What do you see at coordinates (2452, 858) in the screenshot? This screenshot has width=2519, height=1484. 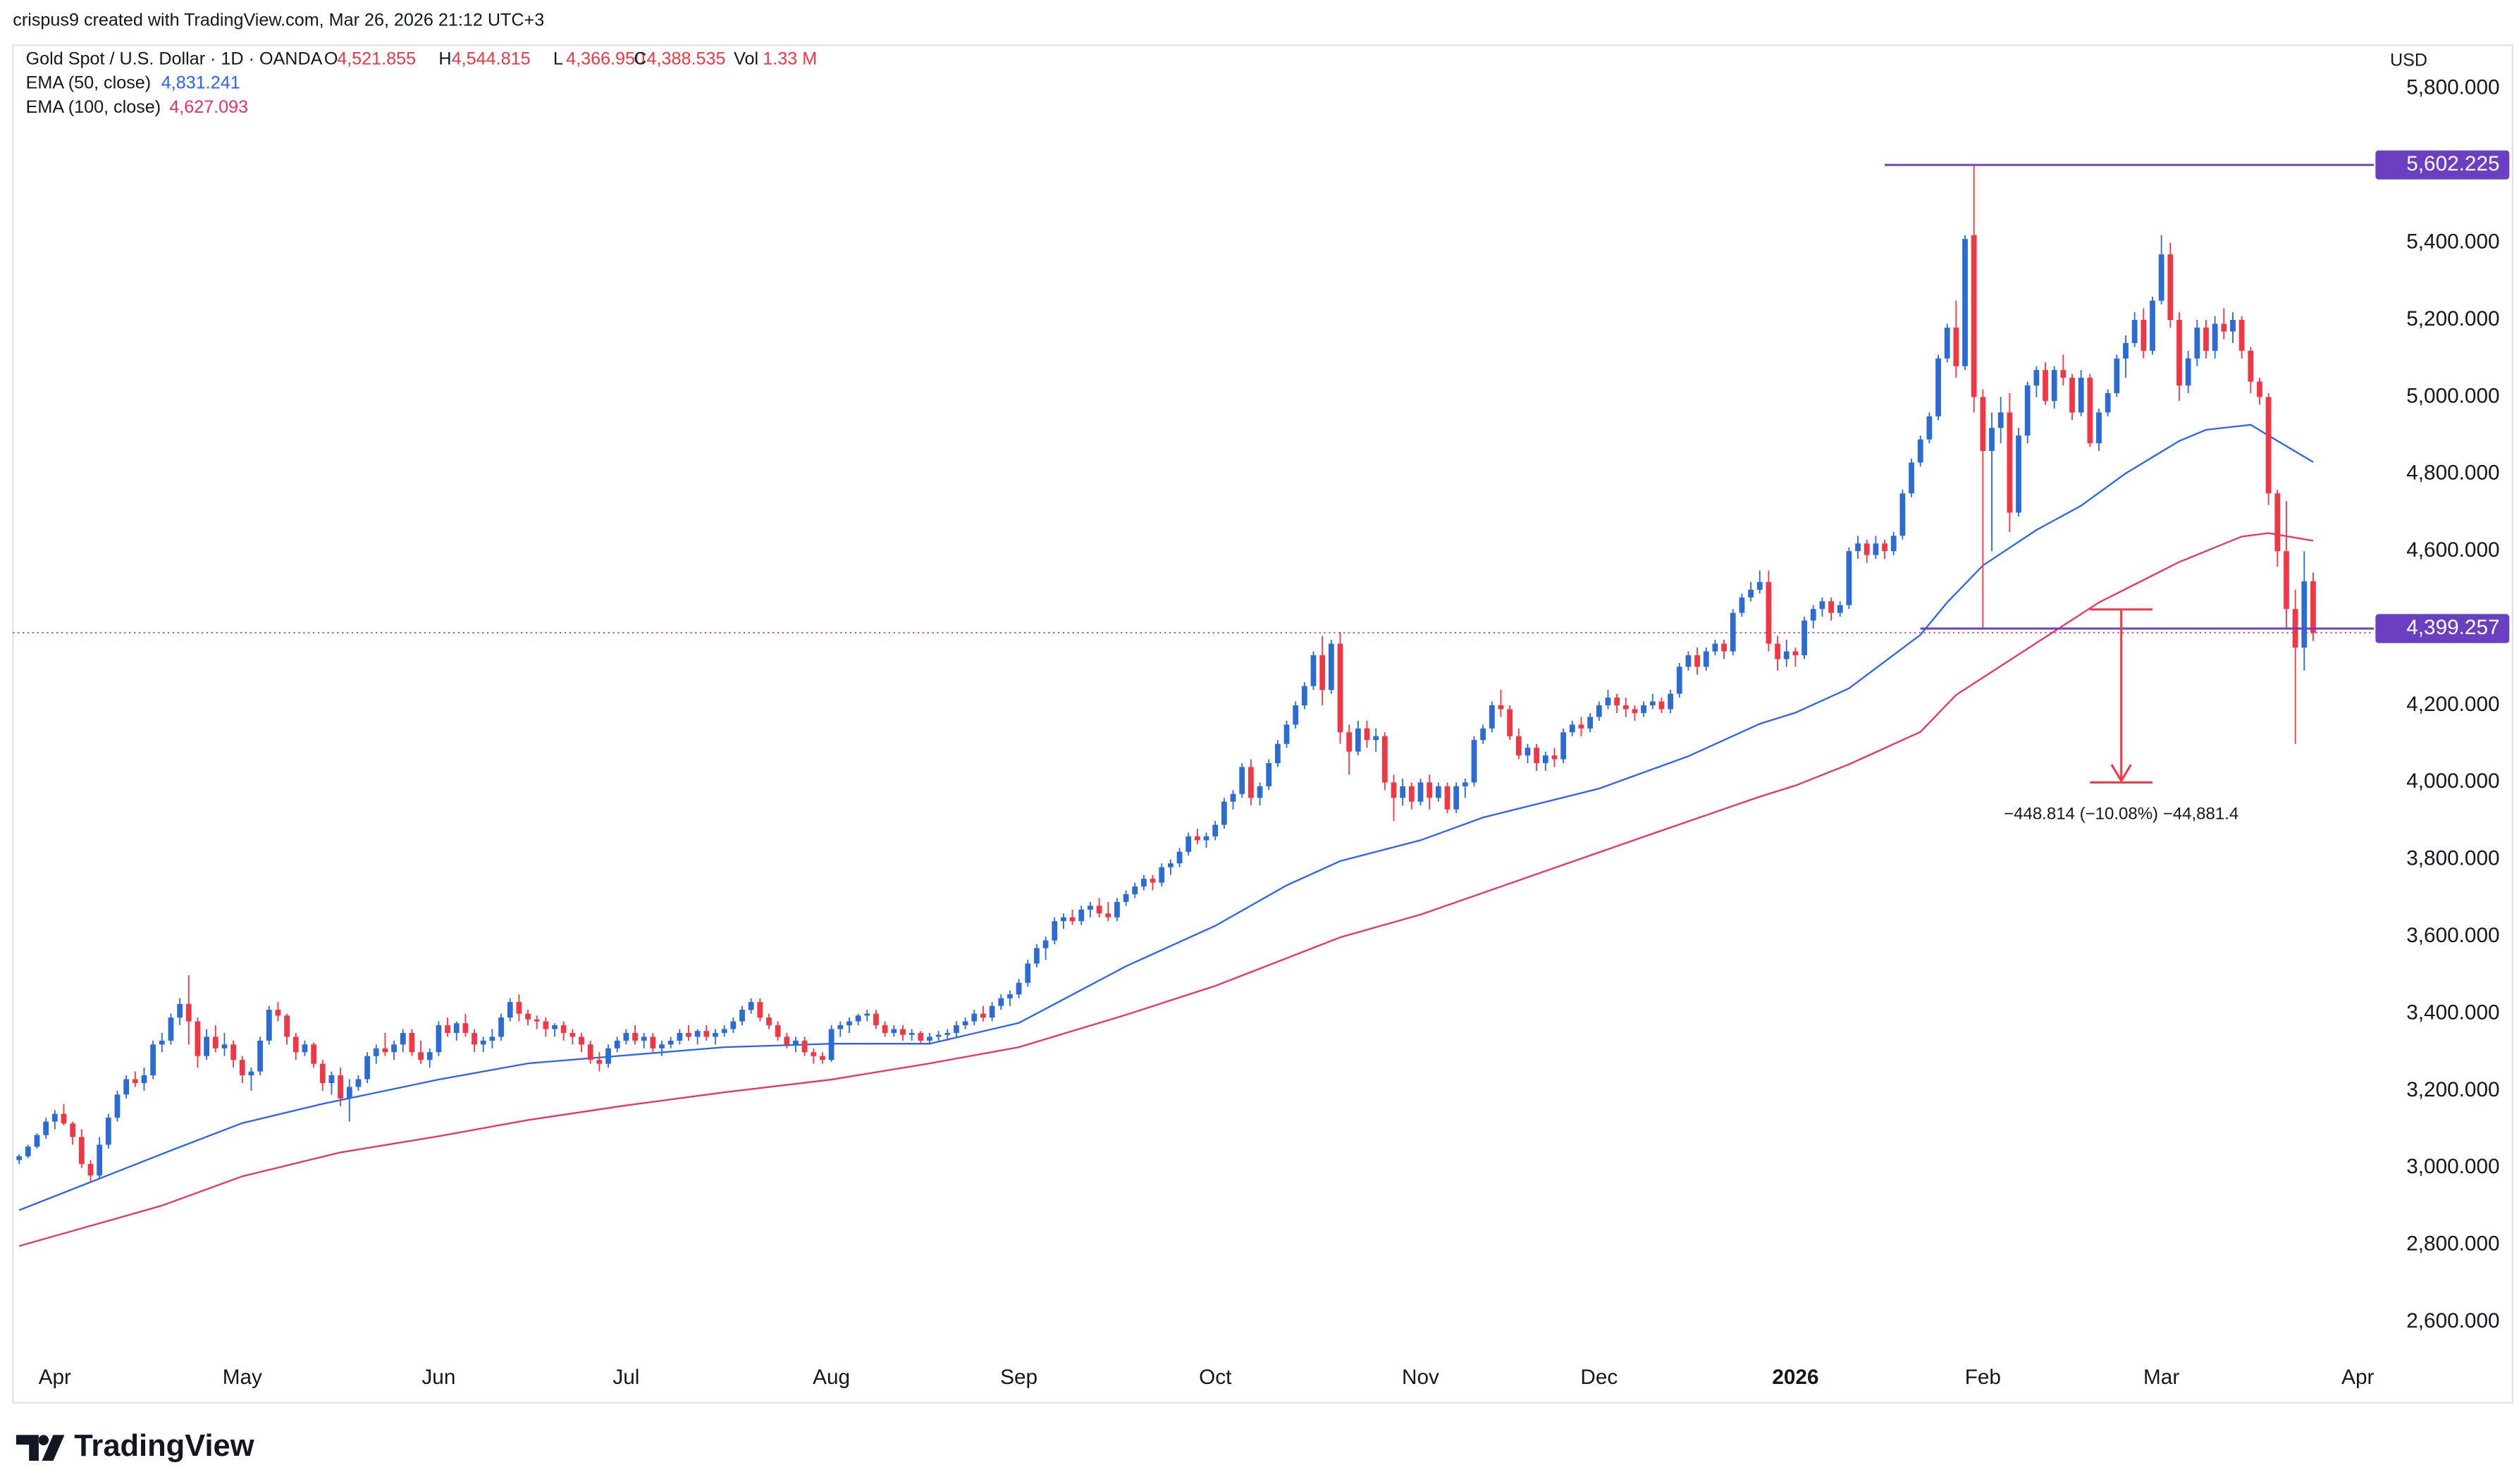 I see `y-tick-label: 3,800.000` at bounding box center [2452, 858].